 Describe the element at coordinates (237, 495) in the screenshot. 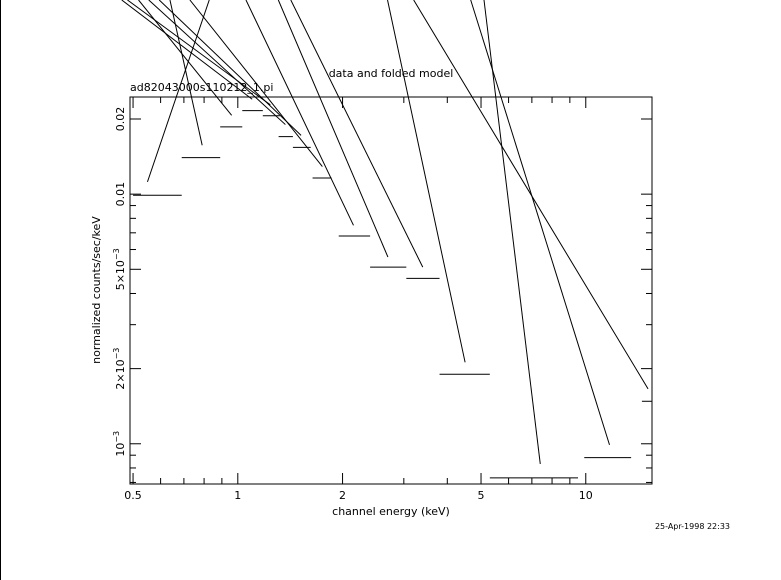

I see `x-tick-label: 1` at that location.